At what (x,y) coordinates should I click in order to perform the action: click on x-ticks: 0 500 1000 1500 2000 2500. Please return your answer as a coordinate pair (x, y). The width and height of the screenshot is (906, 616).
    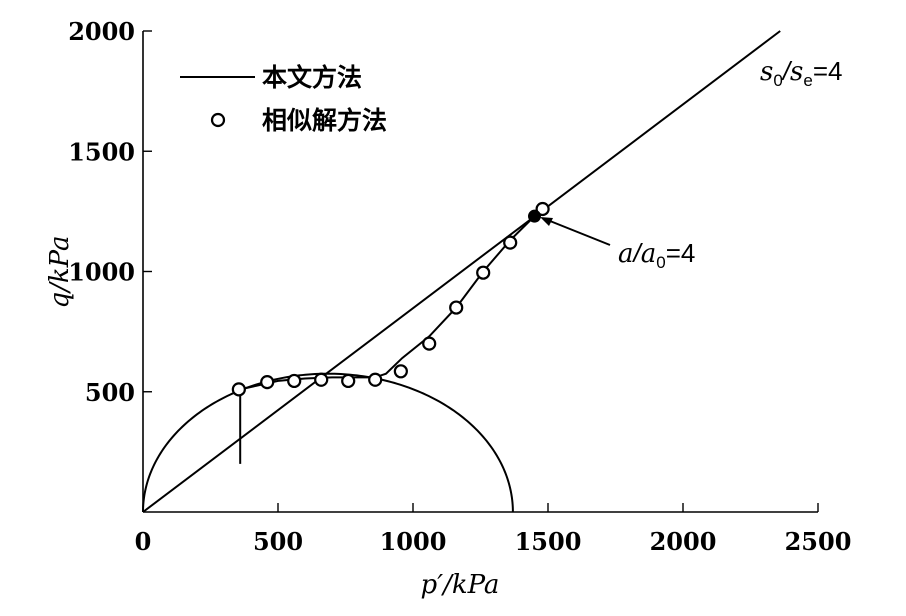
    Looking at the image, I should click on (493, 529).